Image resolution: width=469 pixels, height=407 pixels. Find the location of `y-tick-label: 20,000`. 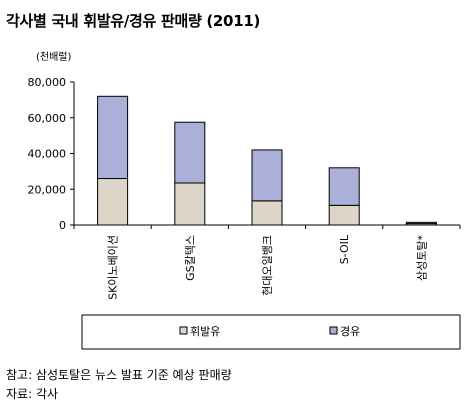

y-tick-label: 20,000 is located at coordinates (47, 189).